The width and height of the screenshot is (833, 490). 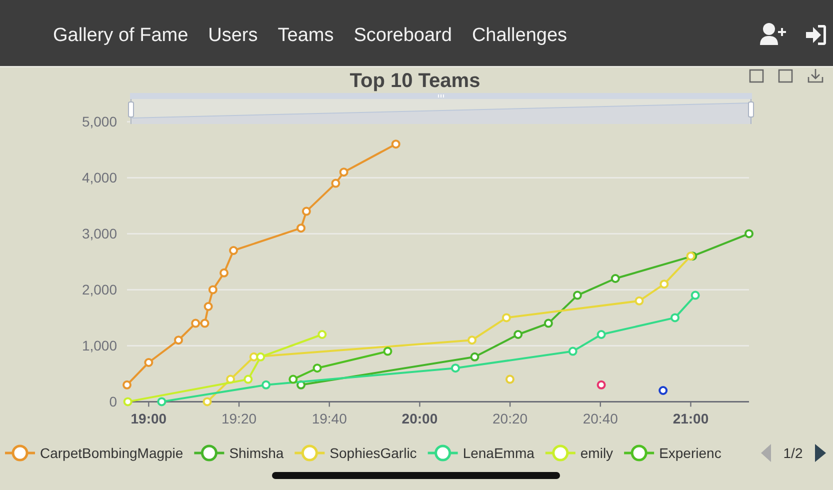 What do you see at coordinates (100, 178) in the screenshot?
I see `y-tick-label: 4,000` at bounding box center [100, 178].